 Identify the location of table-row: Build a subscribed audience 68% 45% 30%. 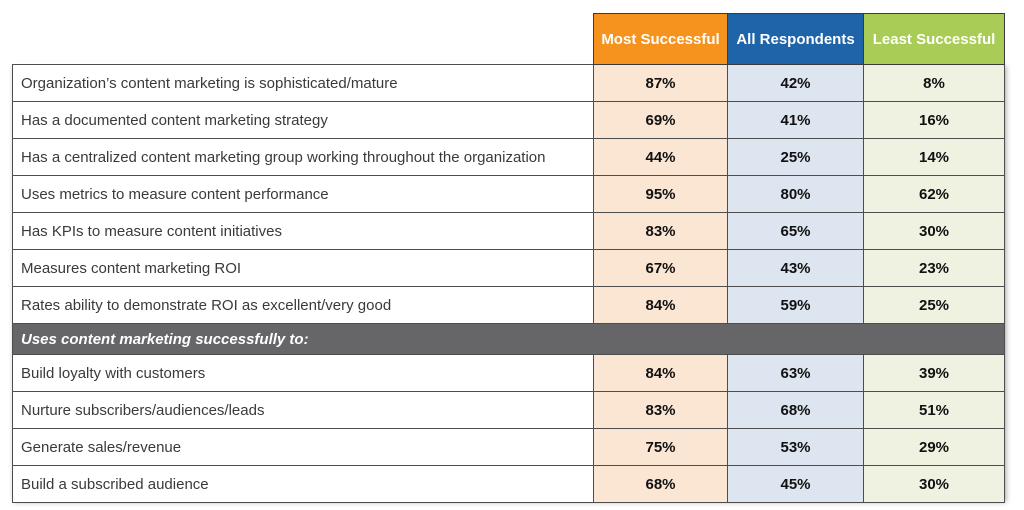
(508, 484).